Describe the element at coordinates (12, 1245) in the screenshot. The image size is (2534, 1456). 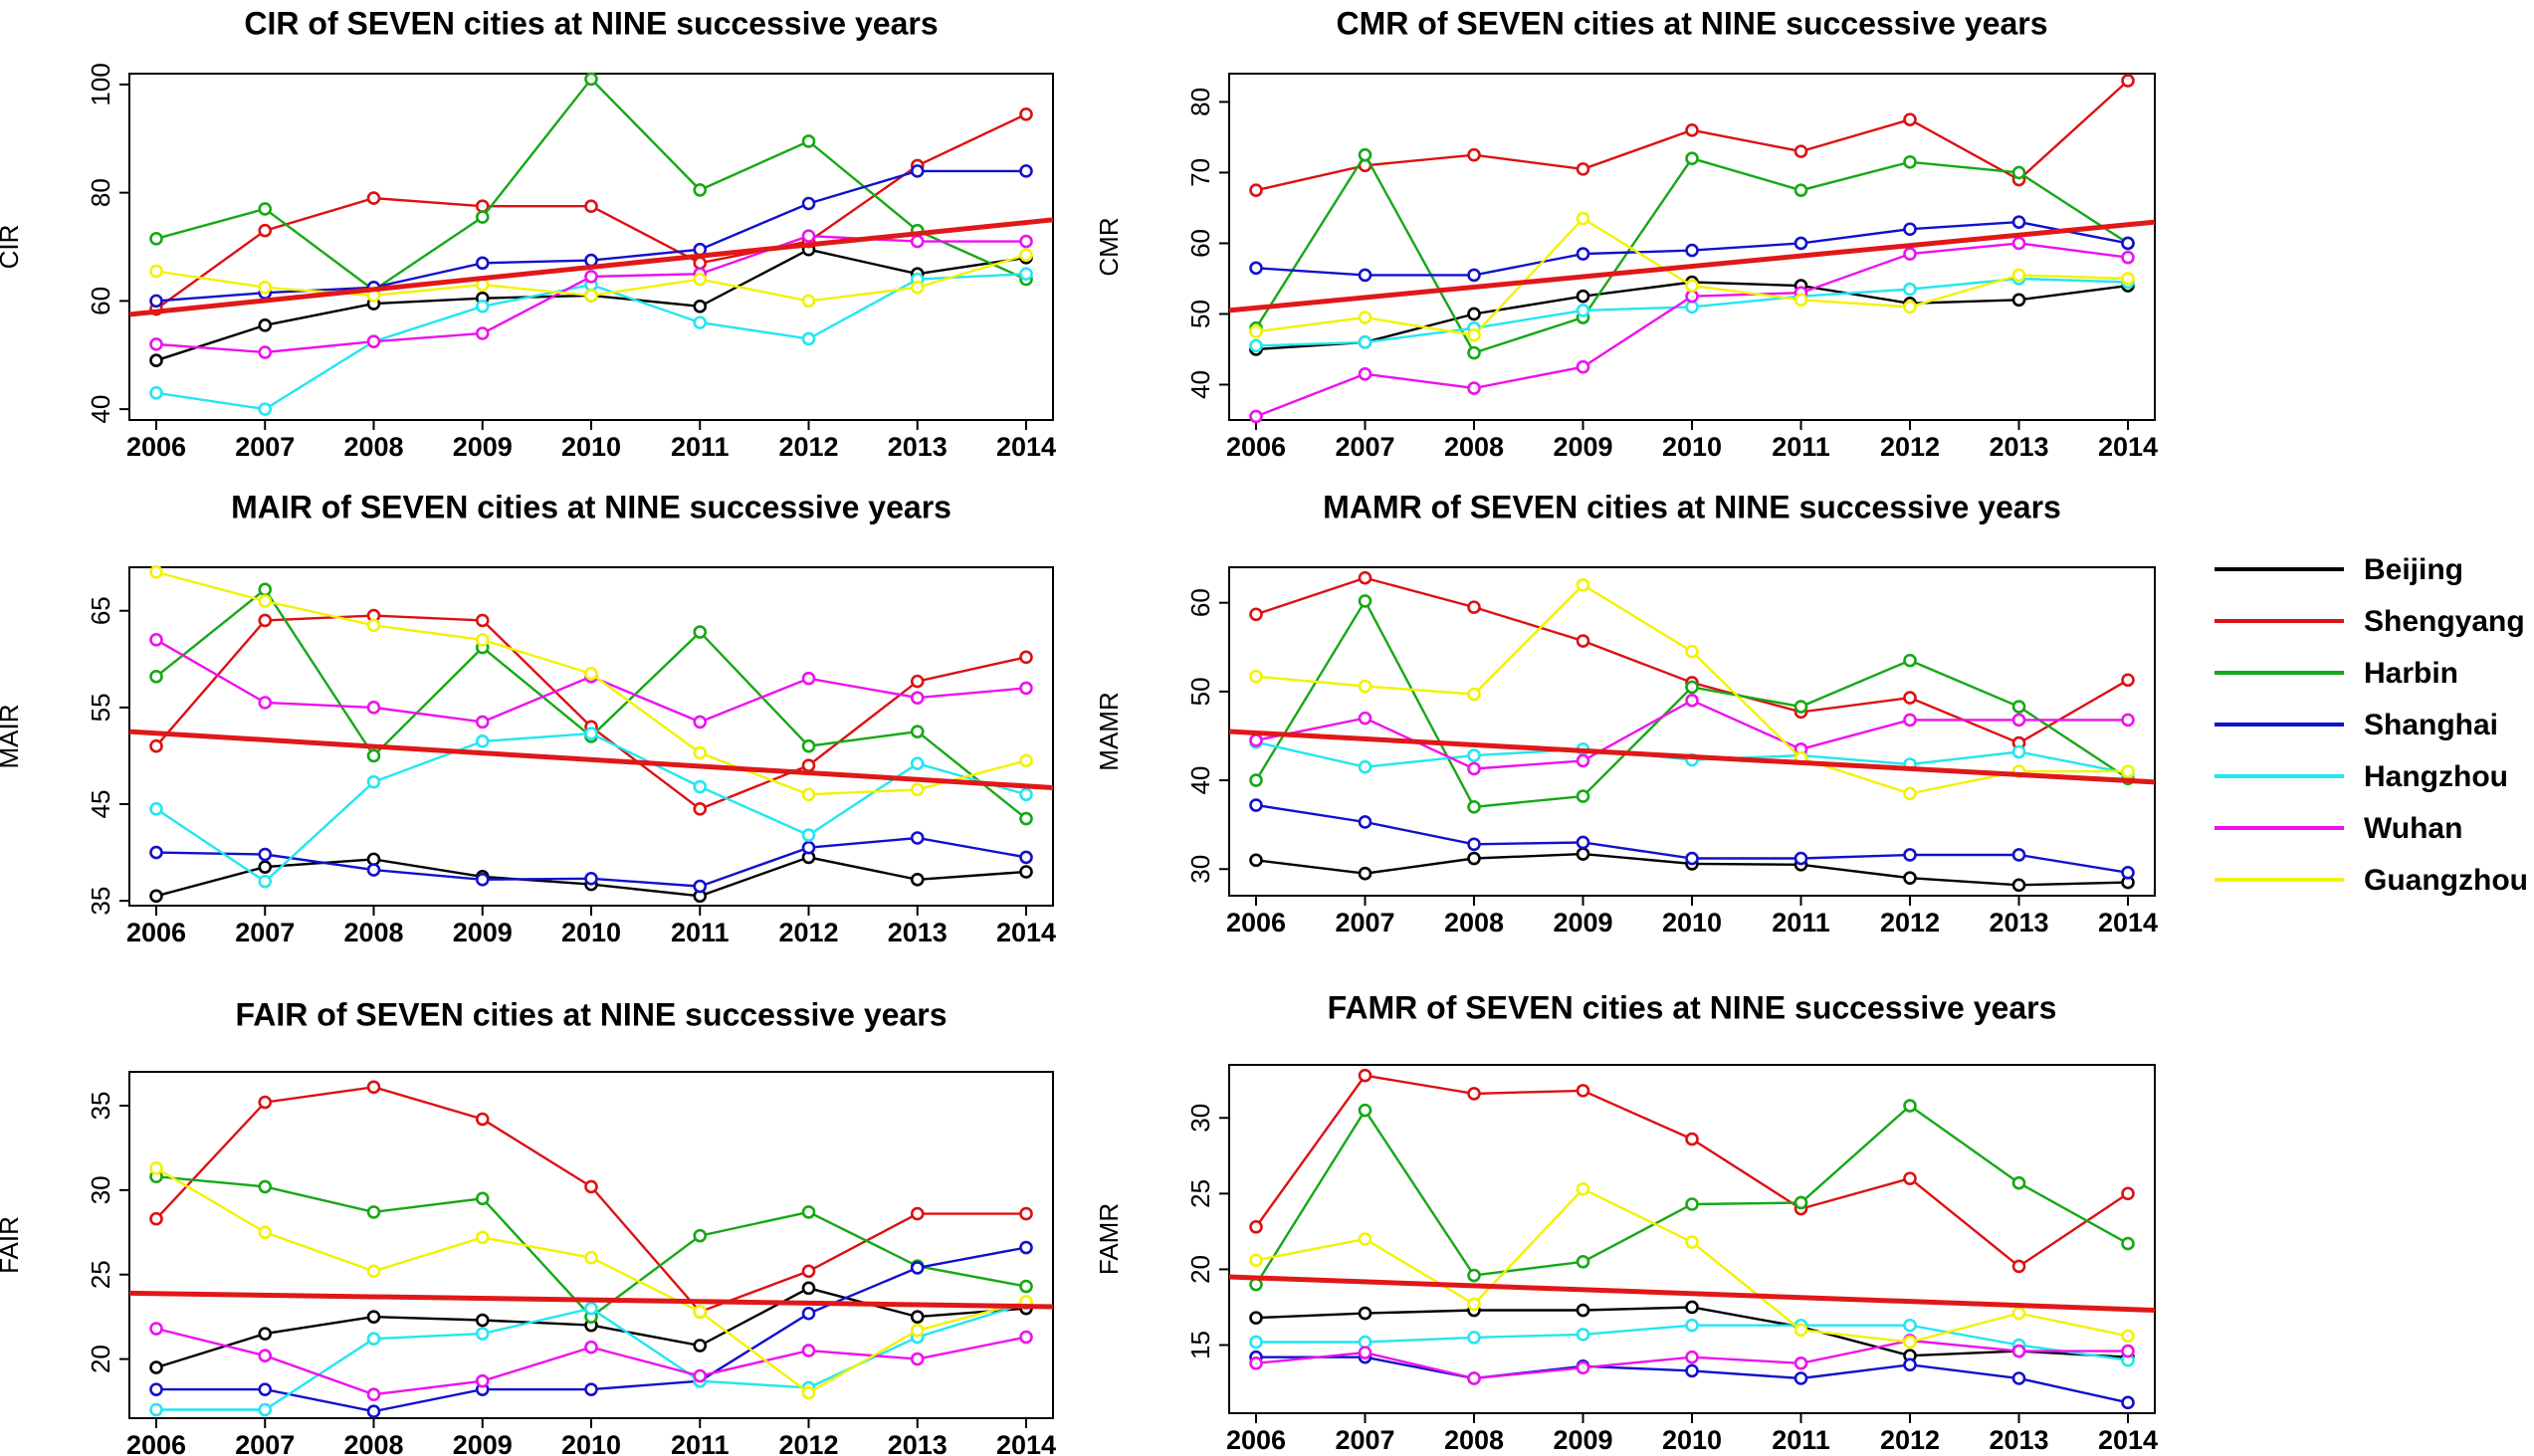
I see `y-axis-label-fair: FAIR` at that location.